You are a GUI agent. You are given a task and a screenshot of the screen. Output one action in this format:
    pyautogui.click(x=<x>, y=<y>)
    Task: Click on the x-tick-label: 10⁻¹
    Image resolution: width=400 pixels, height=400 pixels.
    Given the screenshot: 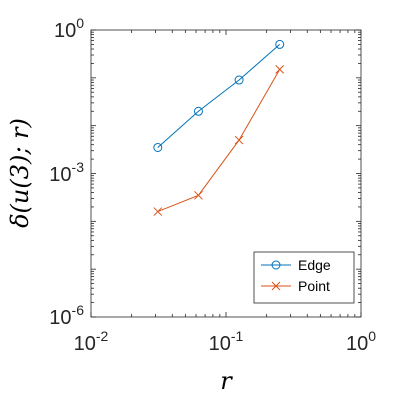 What is the action you would take?
    pyautogui.click(x=226, y=341)
    